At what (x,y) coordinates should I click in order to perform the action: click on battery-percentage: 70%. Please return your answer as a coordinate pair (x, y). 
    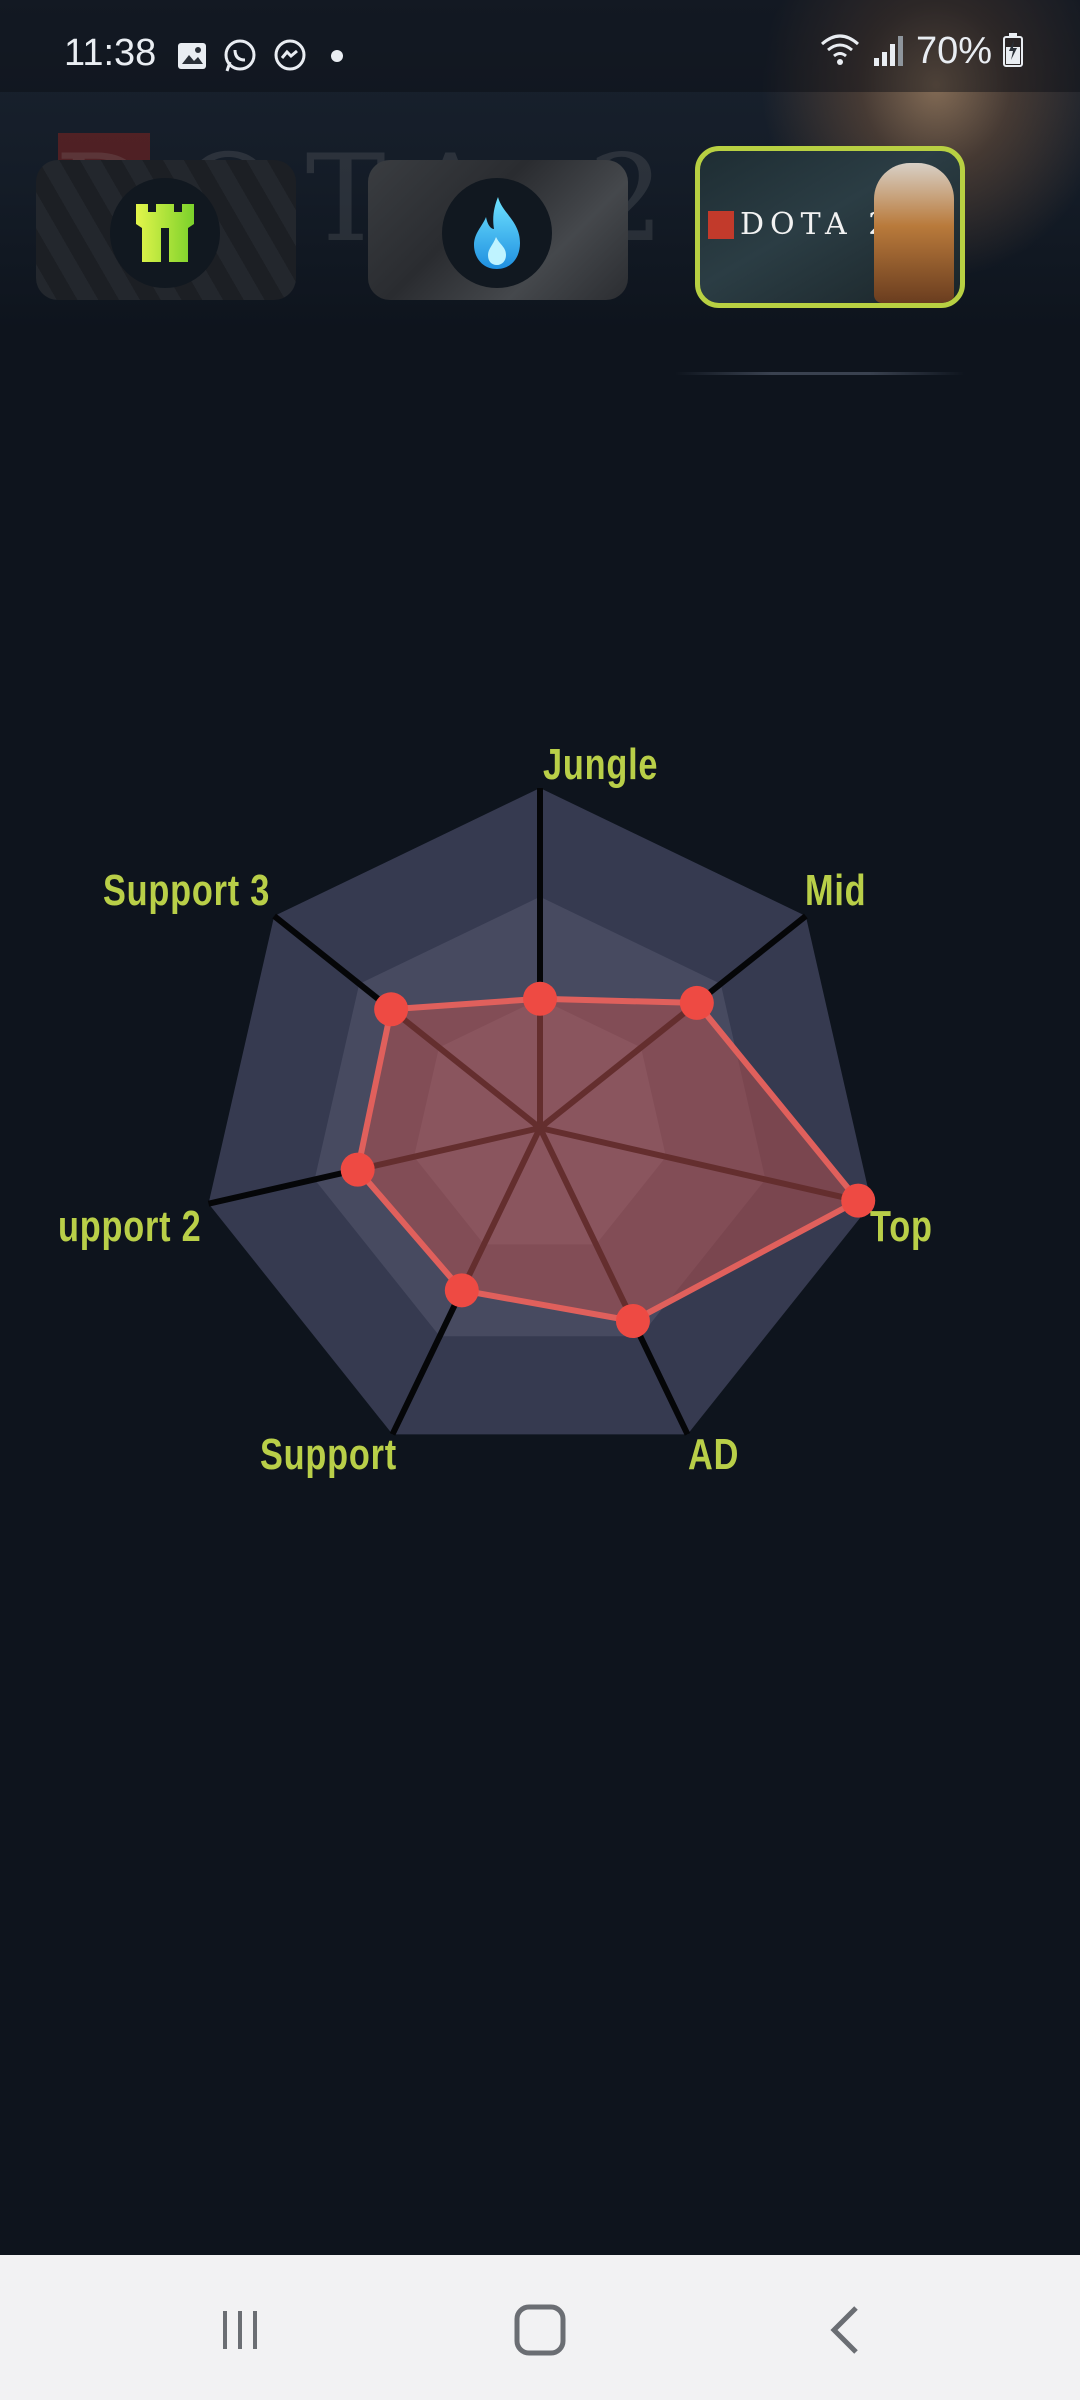
    Looking at the image, I should click on (953, 51).